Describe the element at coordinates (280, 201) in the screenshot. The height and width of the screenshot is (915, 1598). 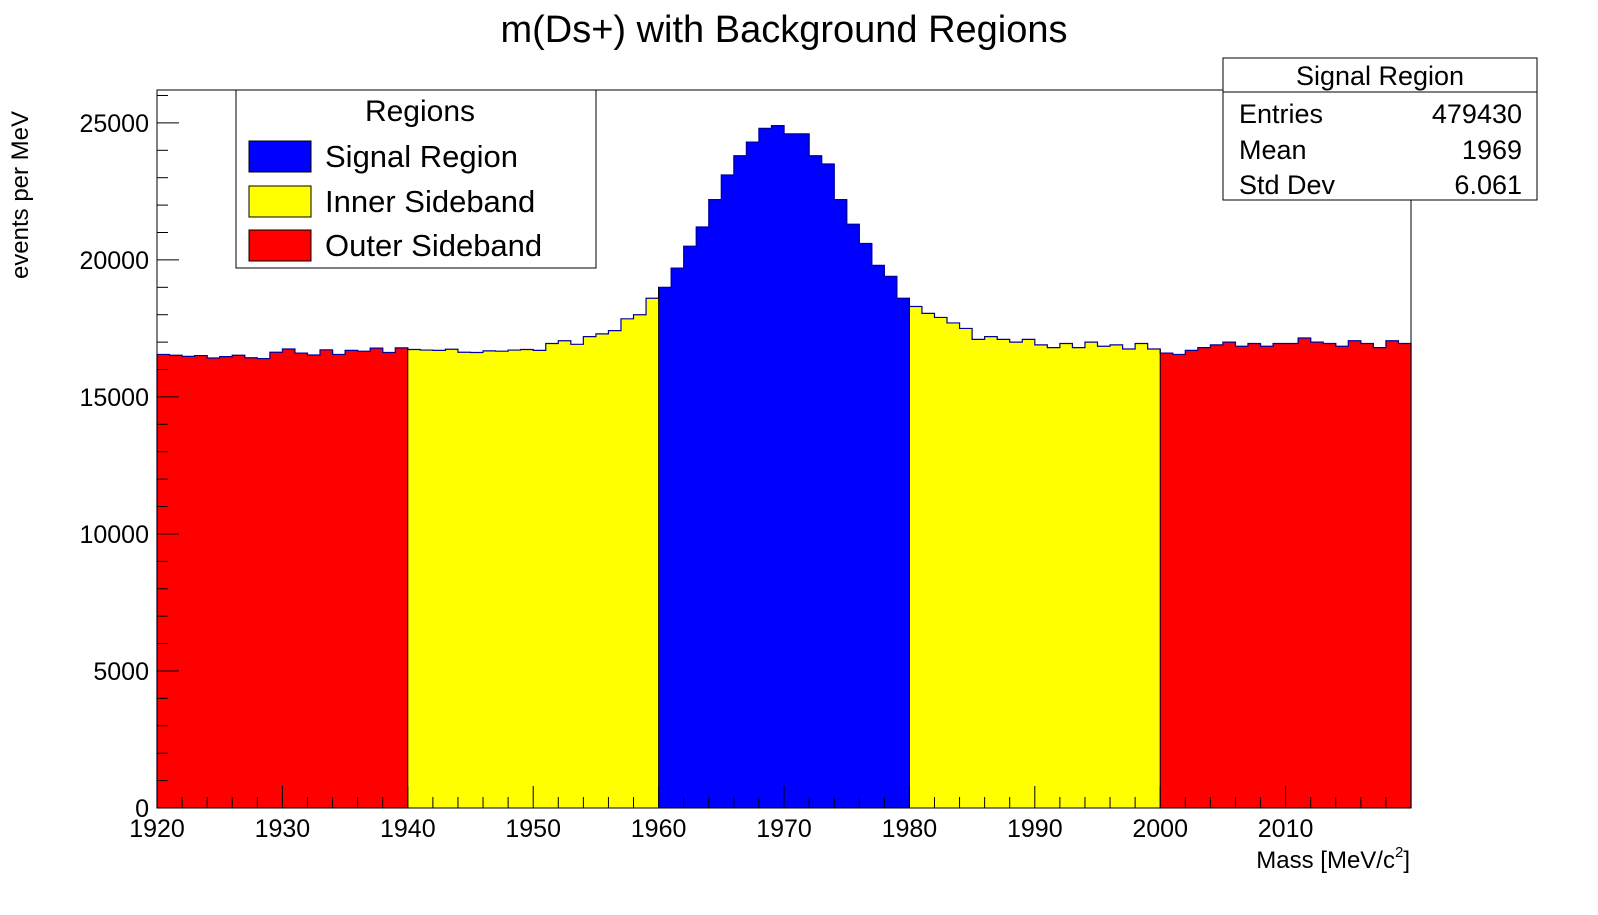
I see `legend-swatch-inner` at that location.